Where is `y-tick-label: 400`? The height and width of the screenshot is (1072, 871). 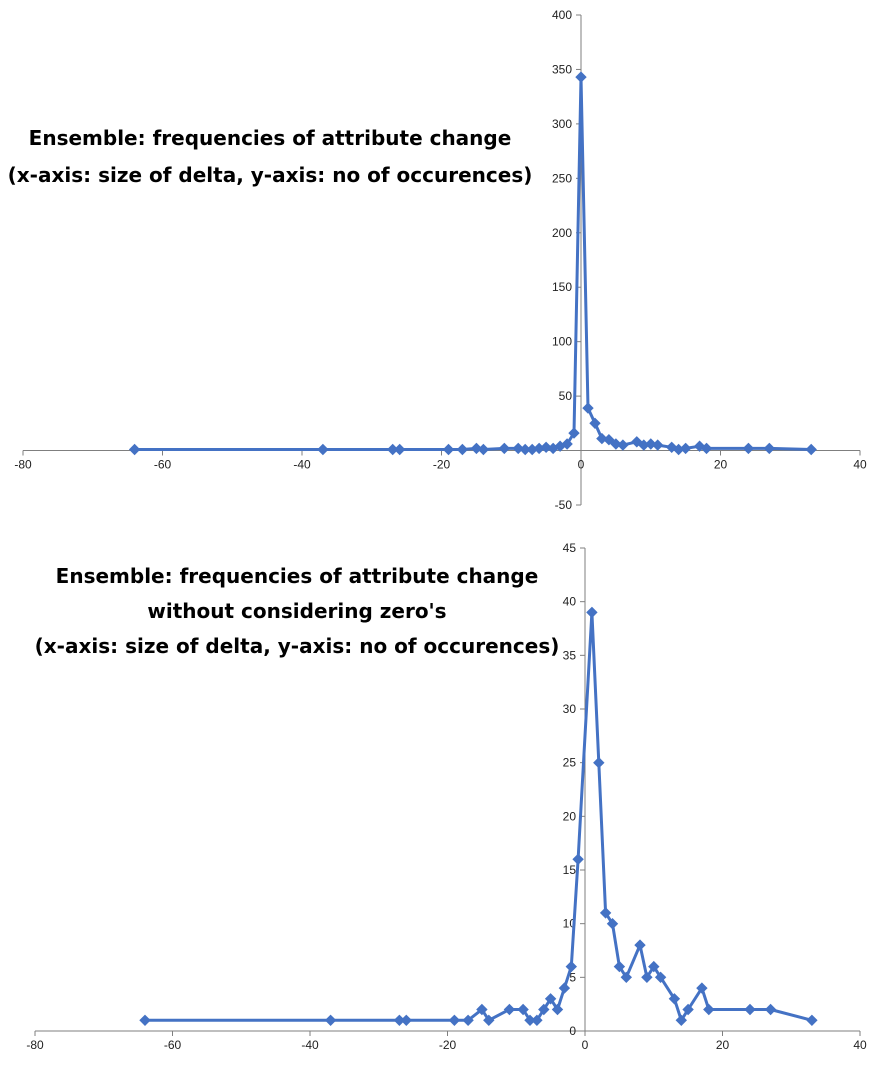 y-tick-label: 400 is located at coordinates (562, 15).